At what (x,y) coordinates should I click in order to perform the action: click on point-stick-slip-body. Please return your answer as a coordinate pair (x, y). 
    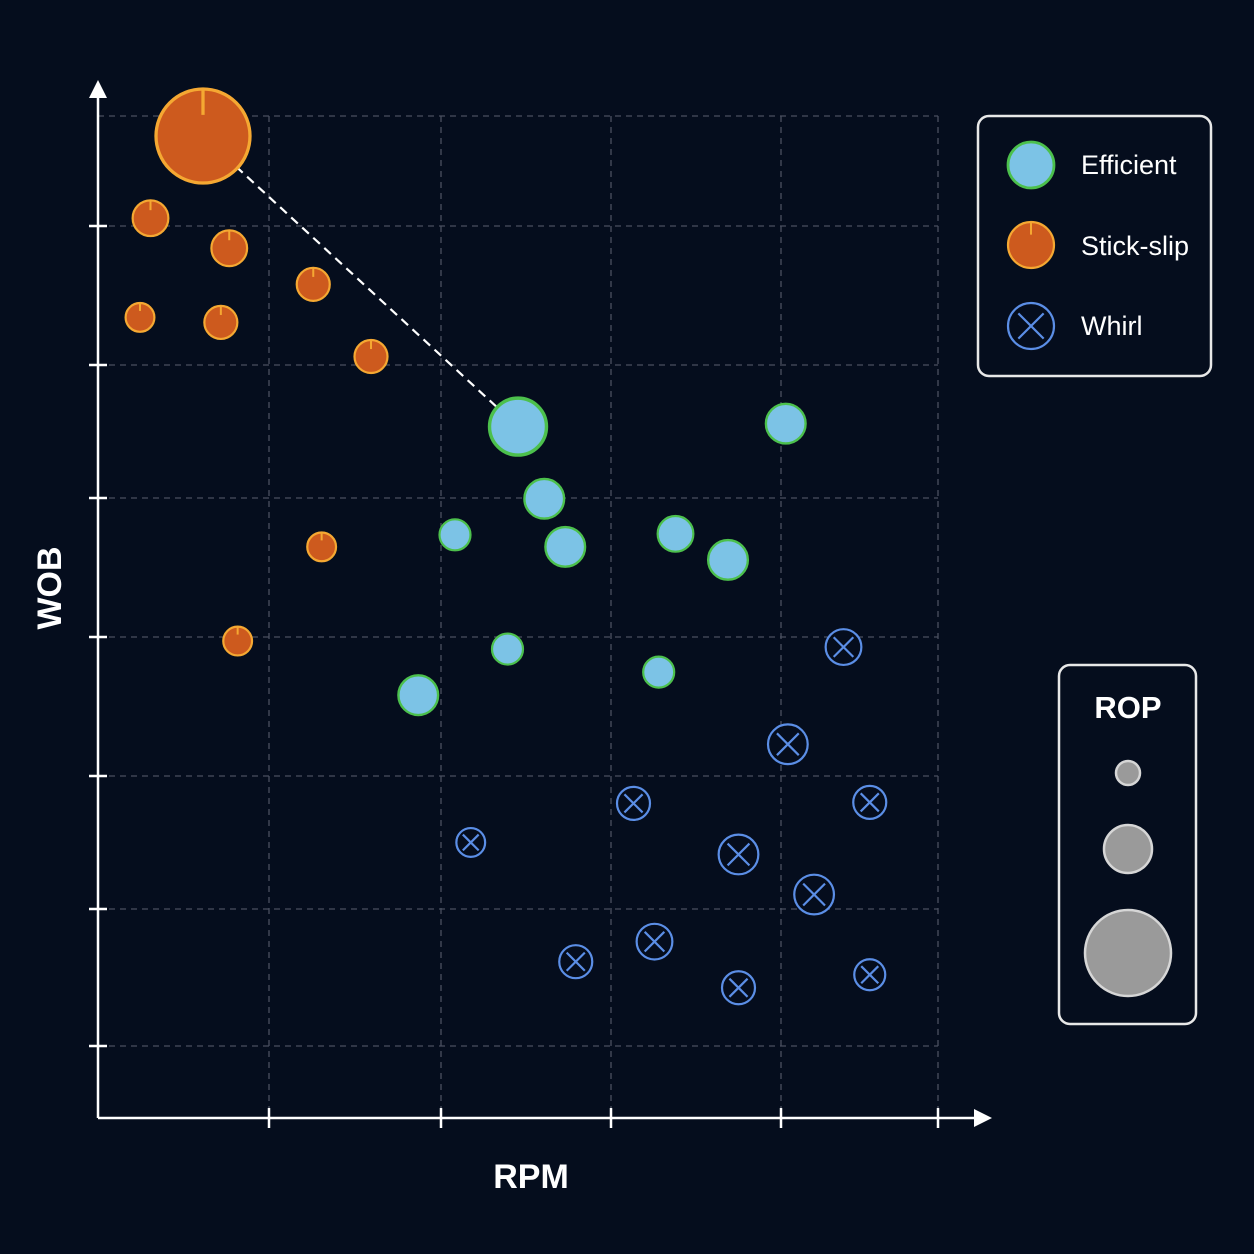
    Looking at the image, I should click on (203, 136).